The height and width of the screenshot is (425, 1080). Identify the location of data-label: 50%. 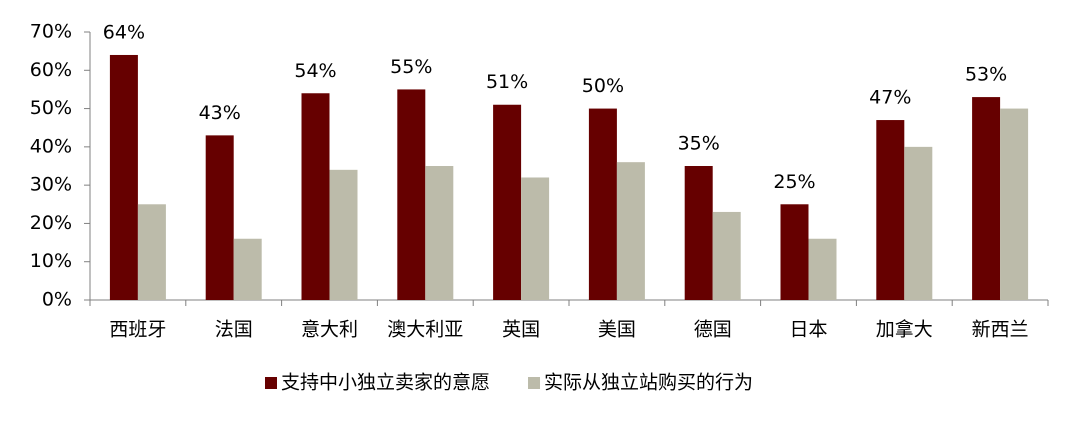
(603, 86).